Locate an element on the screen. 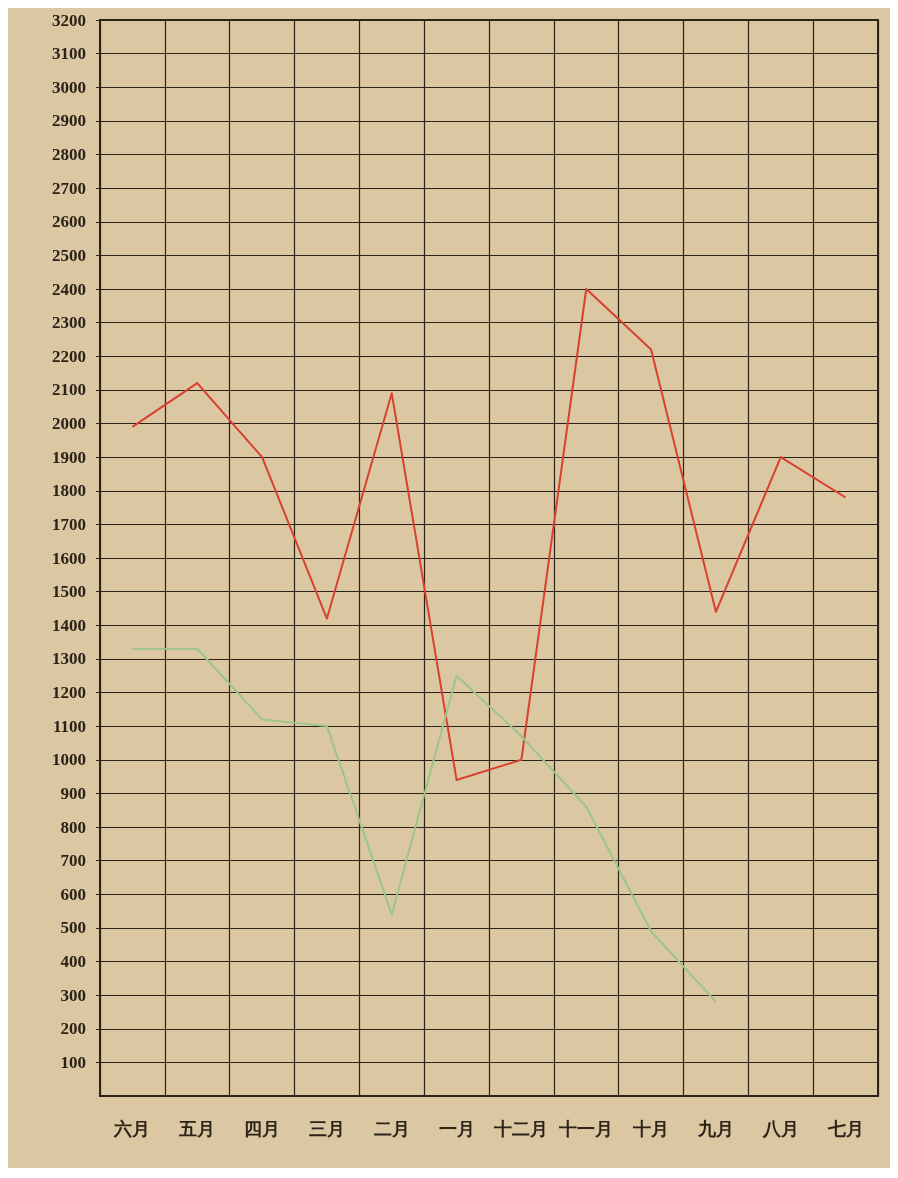  y-tick-label: 3100 is located at coordinates (69, 54).